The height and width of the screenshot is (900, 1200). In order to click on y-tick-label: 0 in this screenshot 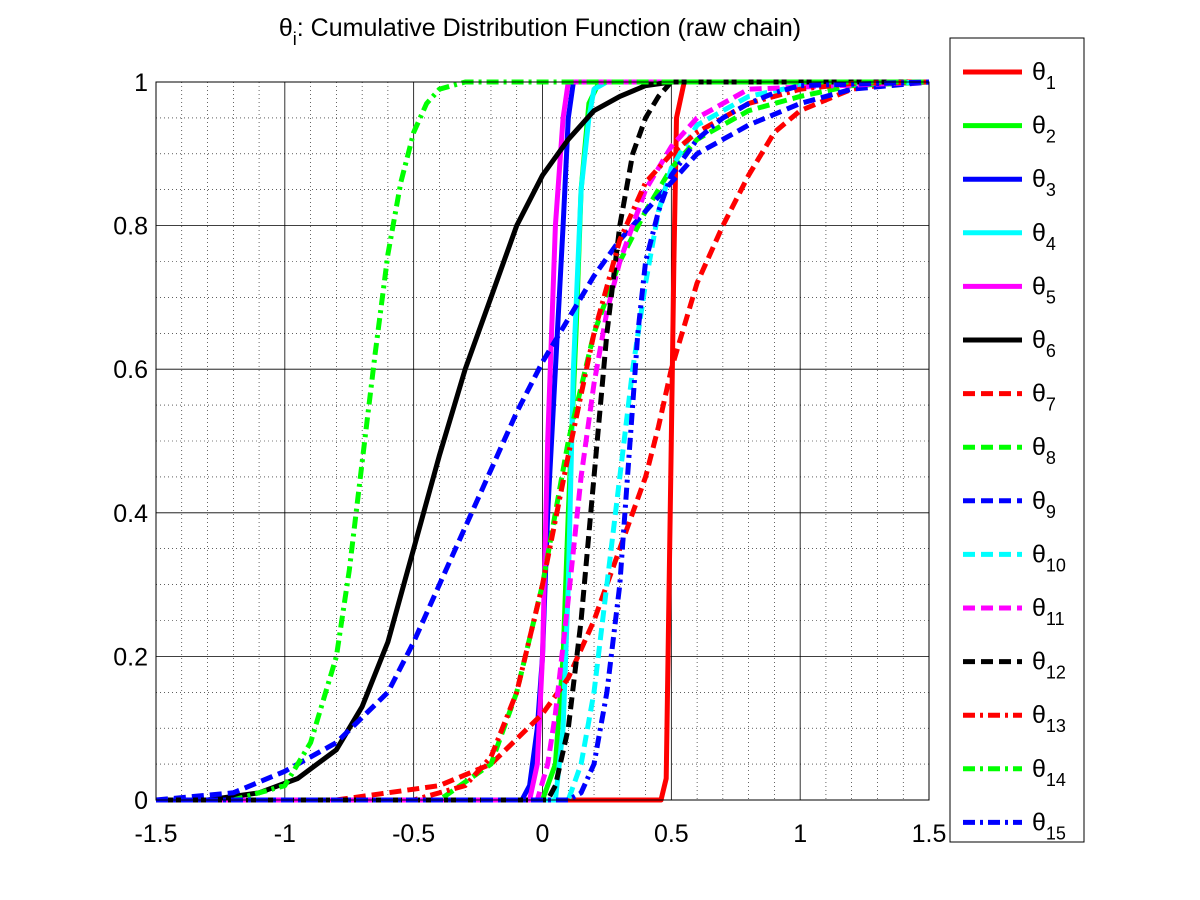, I will do `click(141, 801)`.